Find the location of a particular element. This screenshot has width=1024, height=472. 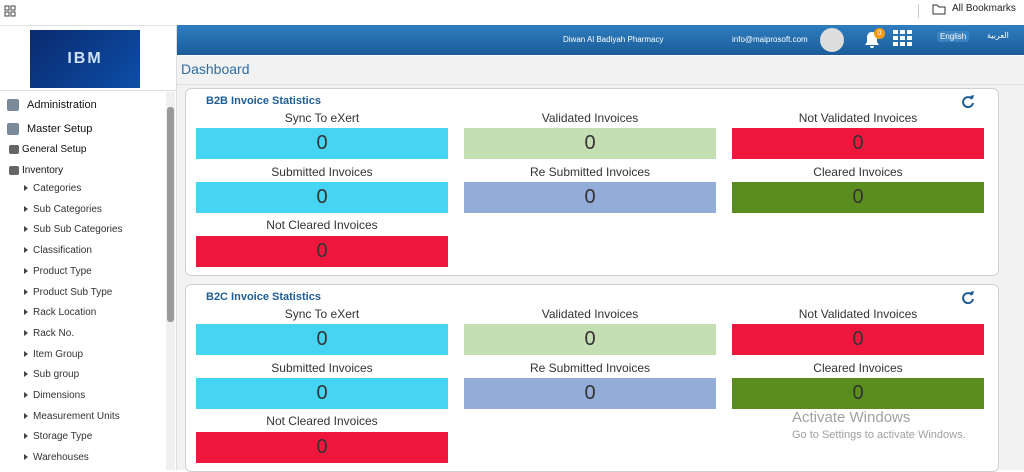

apps-icon is located at coordinates (10, 11).